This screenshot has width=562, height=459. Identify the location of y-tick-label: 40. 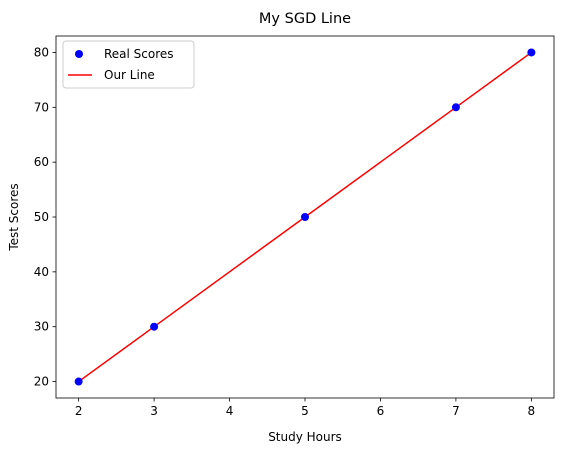
(41, 272).